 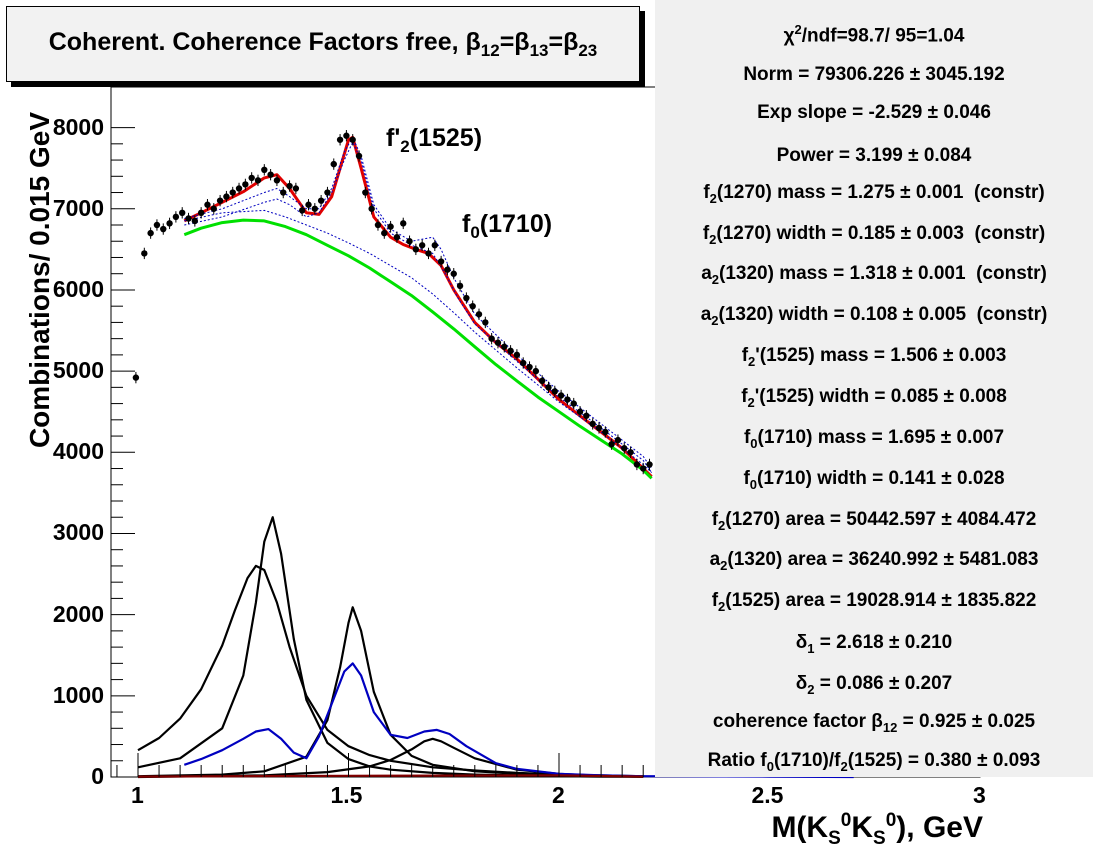 I want to click on x-tick-label: 2, so click(x=558, y=795).